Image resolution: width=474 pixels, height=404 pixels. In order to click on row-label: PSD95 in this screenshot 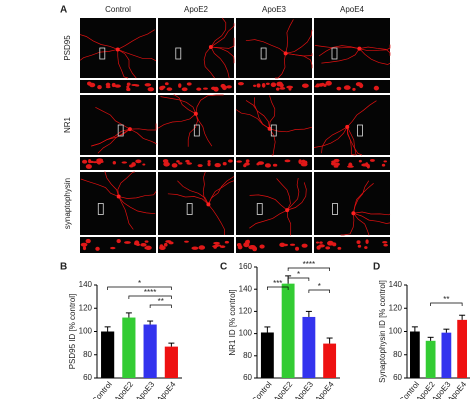, I will do `click(67, 48)`.